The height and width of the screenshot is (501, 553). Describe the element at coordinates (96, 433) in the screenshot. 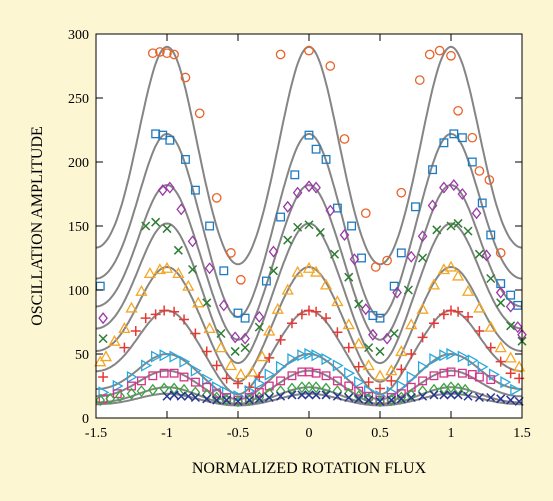

I see `x-tick-label: -1.5` at that location.